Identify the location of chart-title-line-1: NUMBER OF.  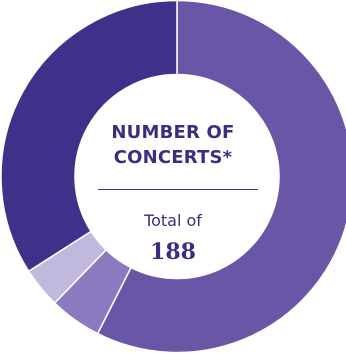
(173, 132).